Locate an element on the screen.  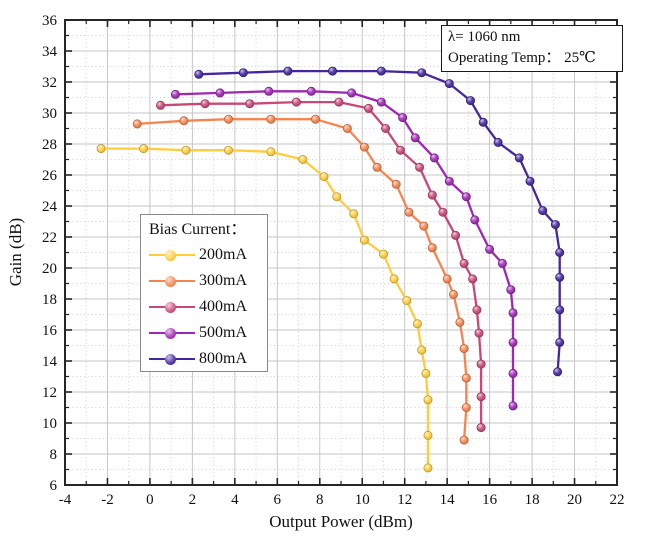
svg-text: 4 is located at coordinates (235, 500).